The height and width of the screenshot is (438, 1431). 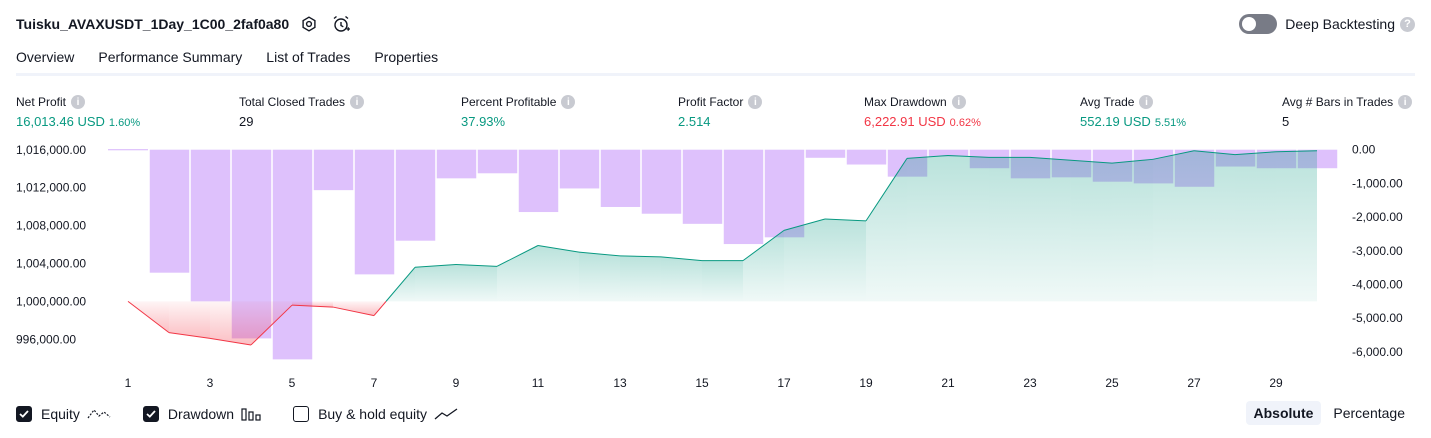 I want to click on tab-list-of-trades: List of Trades, so click(x=308, y=57).